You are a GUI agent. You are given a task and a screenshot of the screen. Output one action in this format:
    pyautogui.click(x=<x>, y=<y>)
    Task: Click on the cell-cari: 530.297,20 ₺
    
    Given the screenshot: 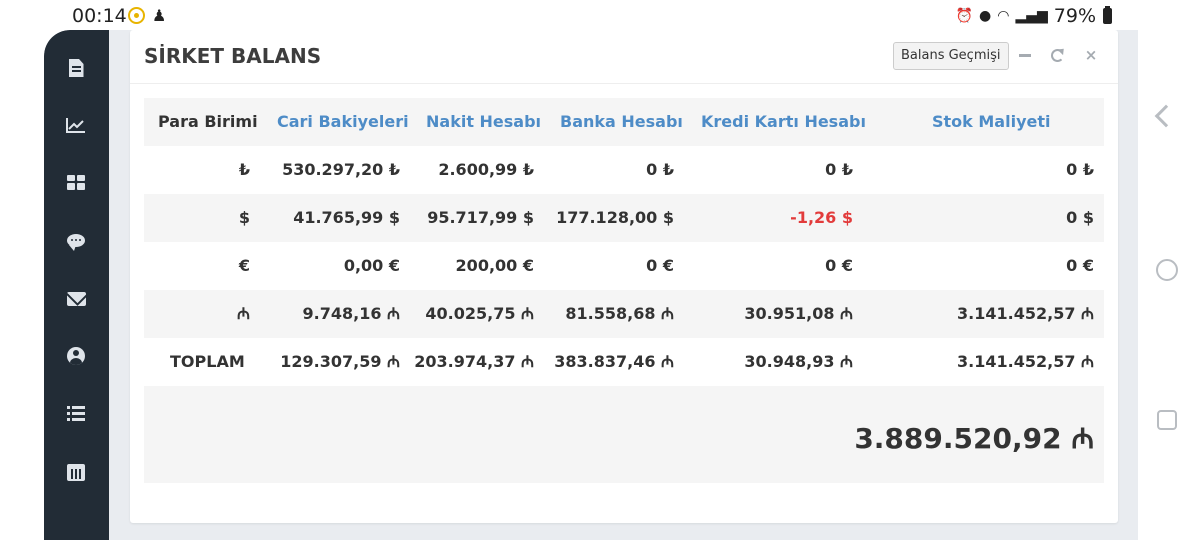 What is the action you would take?
    pyautogui.click(x=341, y=169)
    